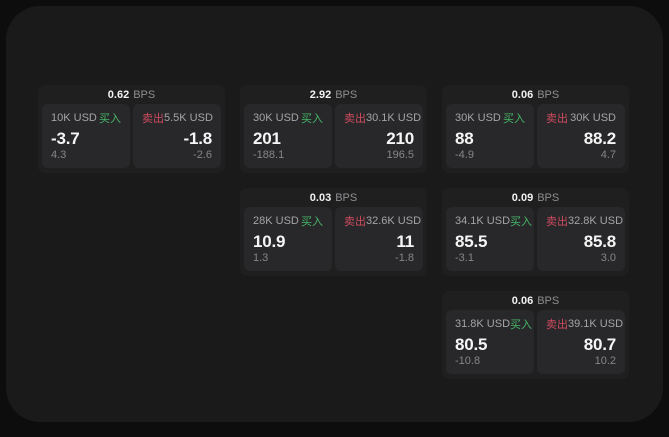 The height and width of the screenshot is (437, 669). Describe the element at coordinates (596, 324) in the screenshot. I see `sell-size-label: 39.1K USD` at that location.